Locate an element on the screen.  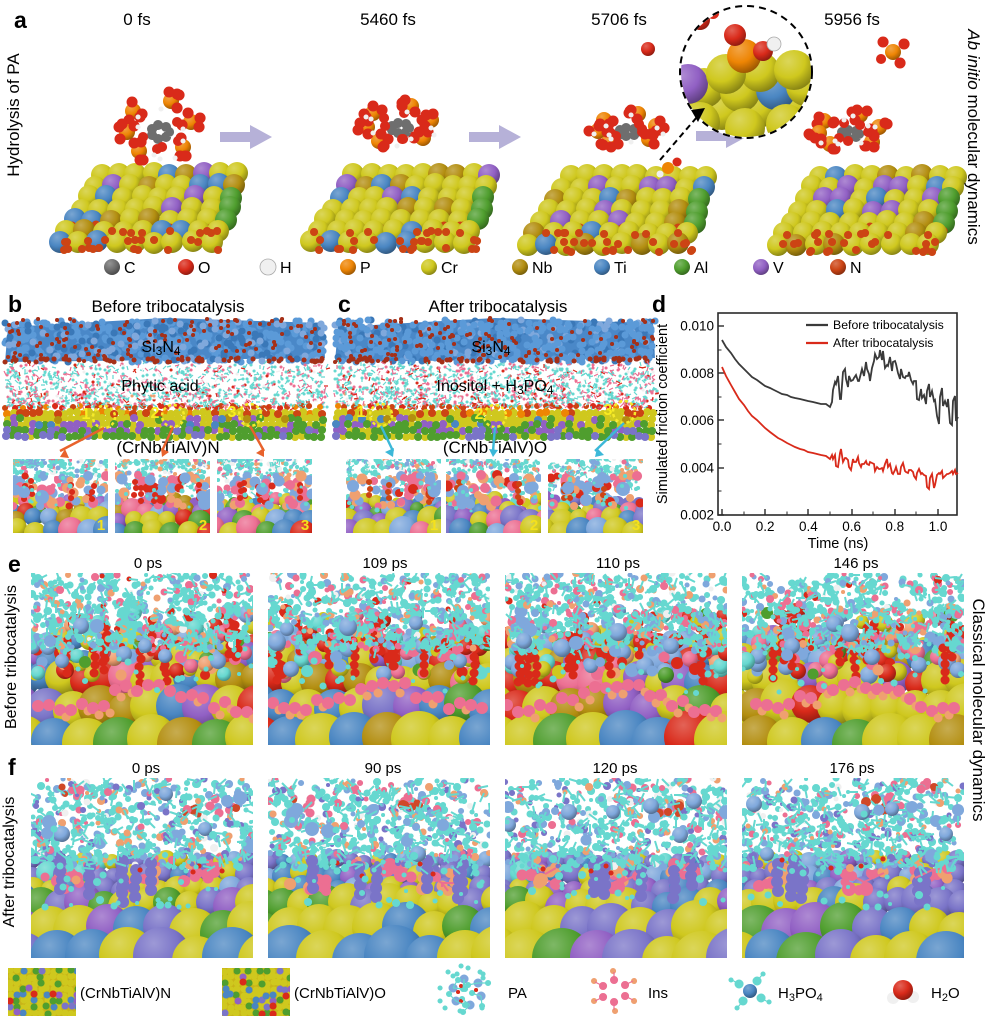
svg-text: 0.010 is located at coordinates (697, 326).